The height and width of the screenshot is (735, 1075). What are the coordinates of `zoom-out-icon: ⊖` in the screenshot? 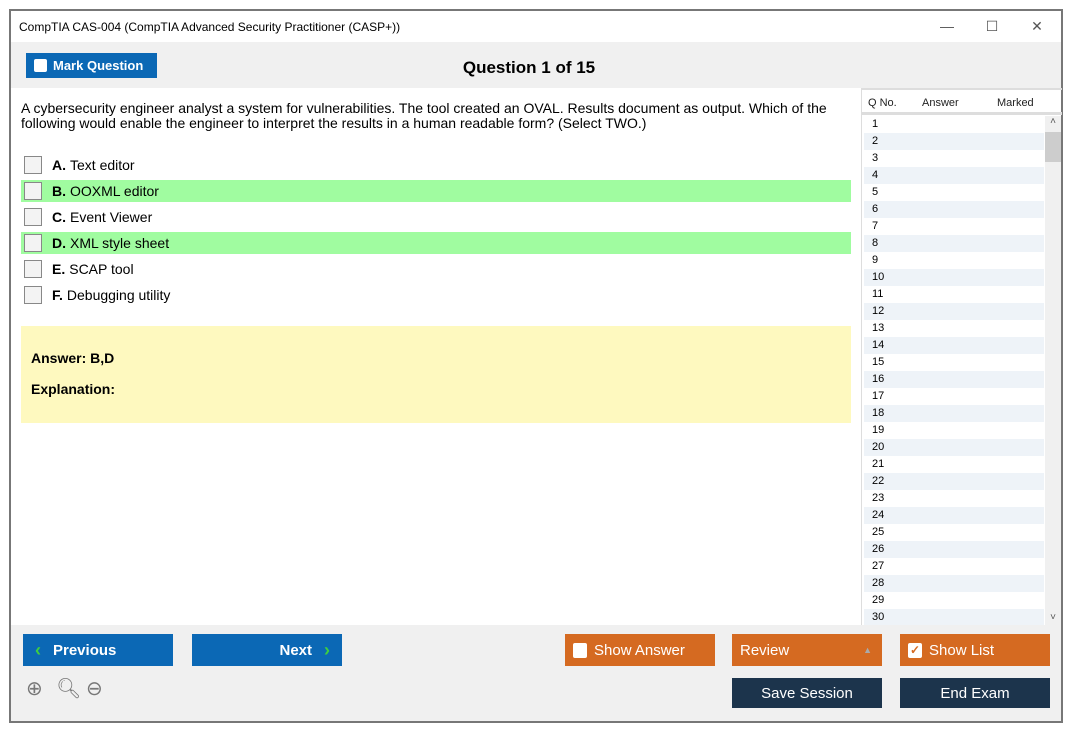 It's located at (94, 689).